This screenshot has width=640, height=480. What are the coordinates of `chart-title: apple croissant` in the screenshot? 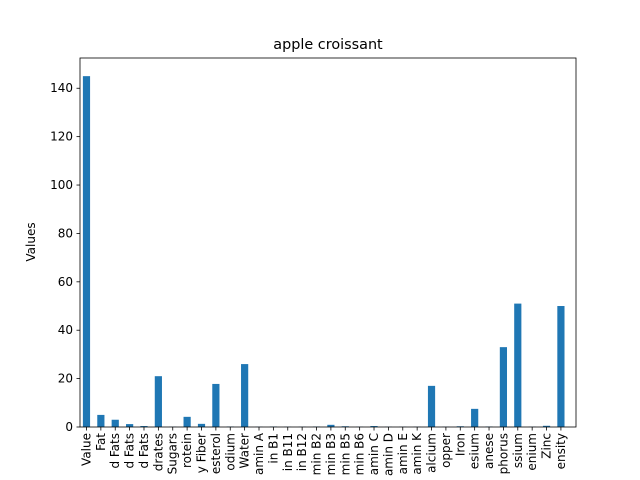 It's located at (328, 45).